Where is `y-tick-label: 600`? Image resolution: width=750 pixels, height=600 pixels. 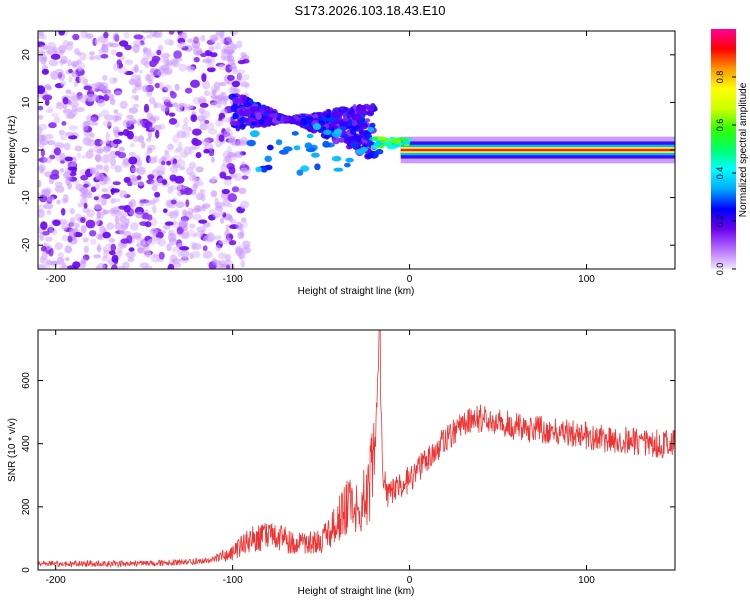
y-tick-label: 600 is located at coordinates (26, 380).